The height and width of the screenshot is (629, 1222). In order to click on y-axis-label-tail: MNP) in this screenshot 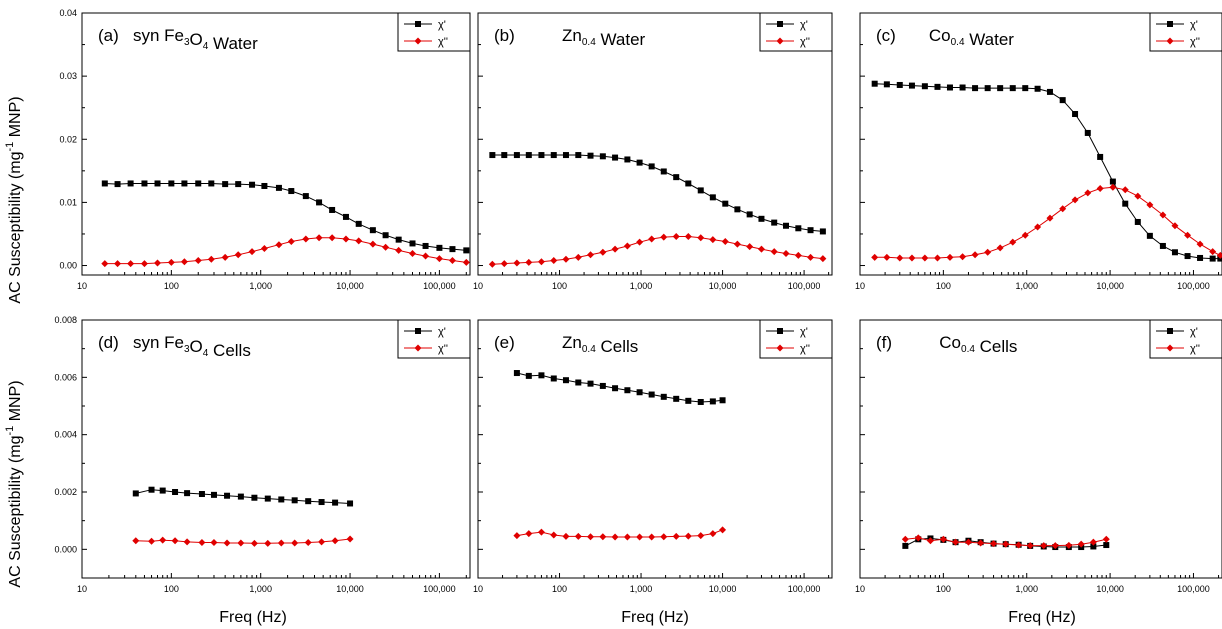, I will do `click(15, 118)`.